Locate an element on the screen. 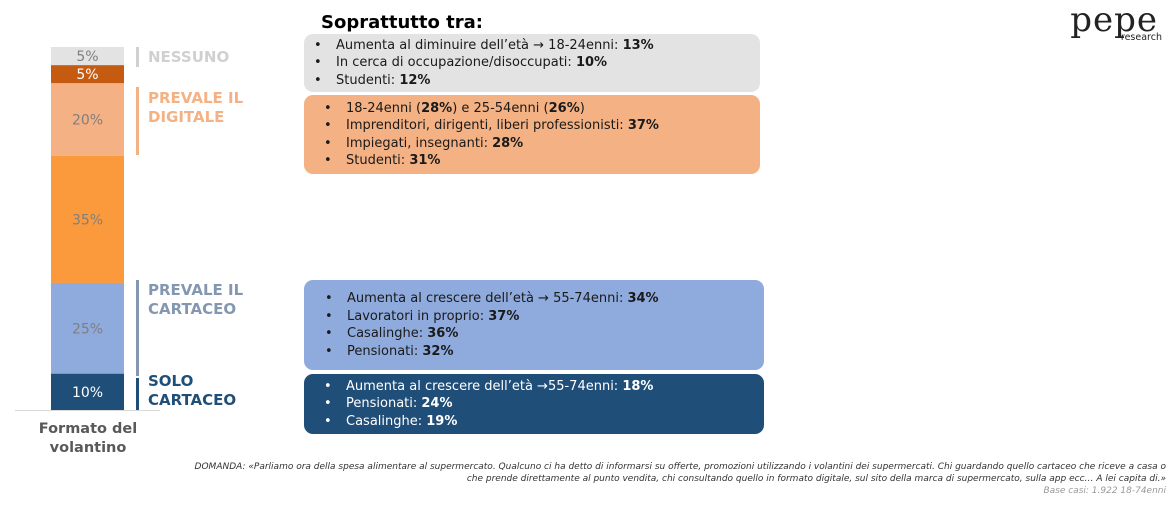 The image size is (1170, 520). bold-text: 10% is located at coordinates (591, 63).